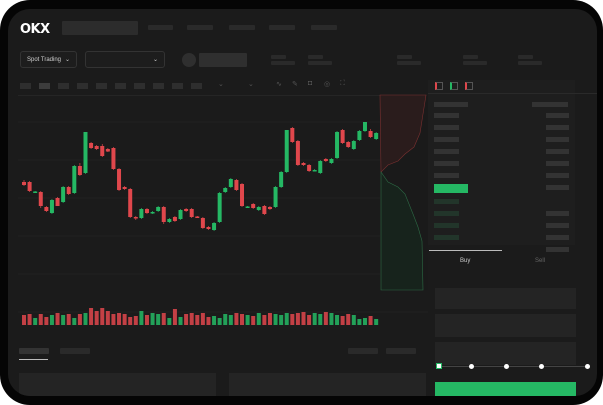 The height and width of the screenshot is (405, 603). Describe the element at coordinates (514, 366) in the screenshot. I see `slider-track` at that location.